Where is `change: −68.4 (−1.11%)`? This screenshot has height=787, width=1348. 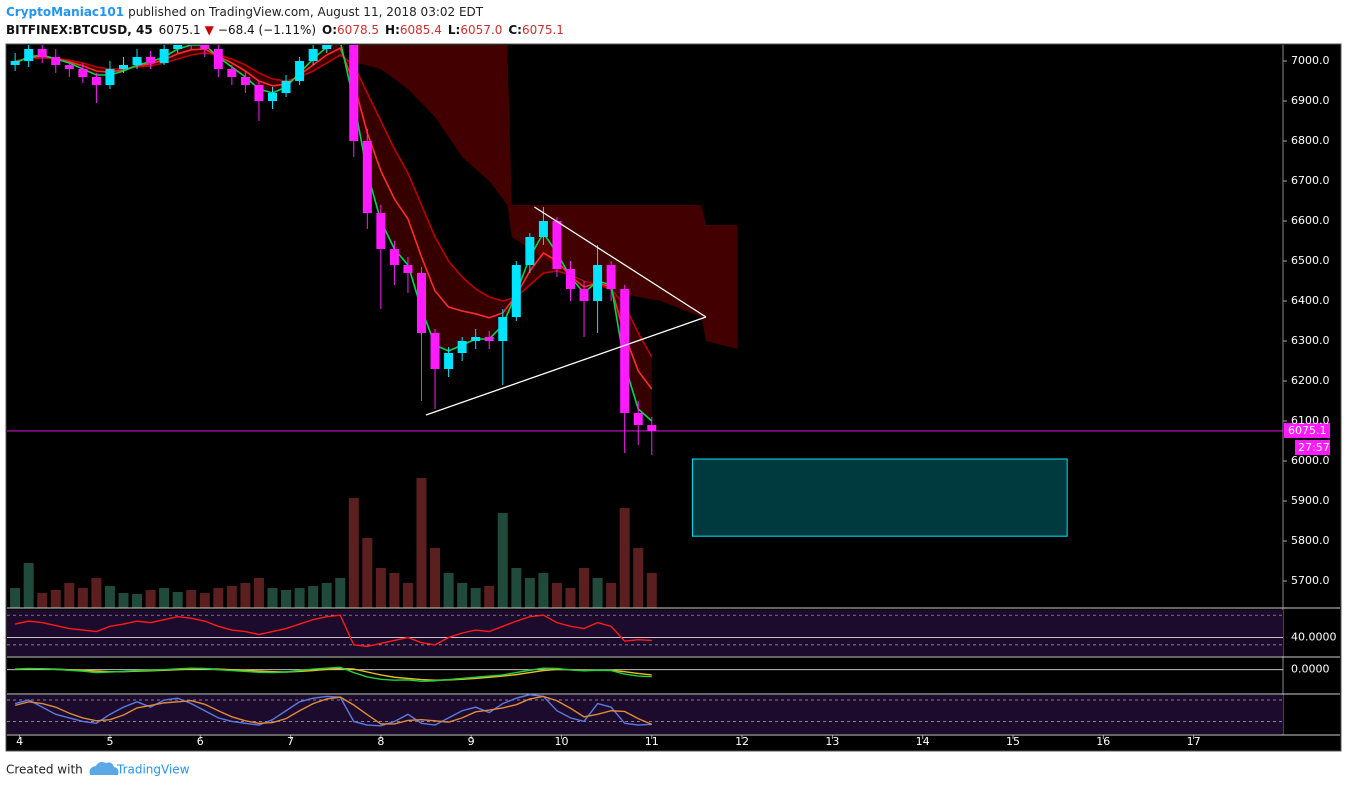
change: −68.4 (−1.11%) is located at coordinates (267, 30).